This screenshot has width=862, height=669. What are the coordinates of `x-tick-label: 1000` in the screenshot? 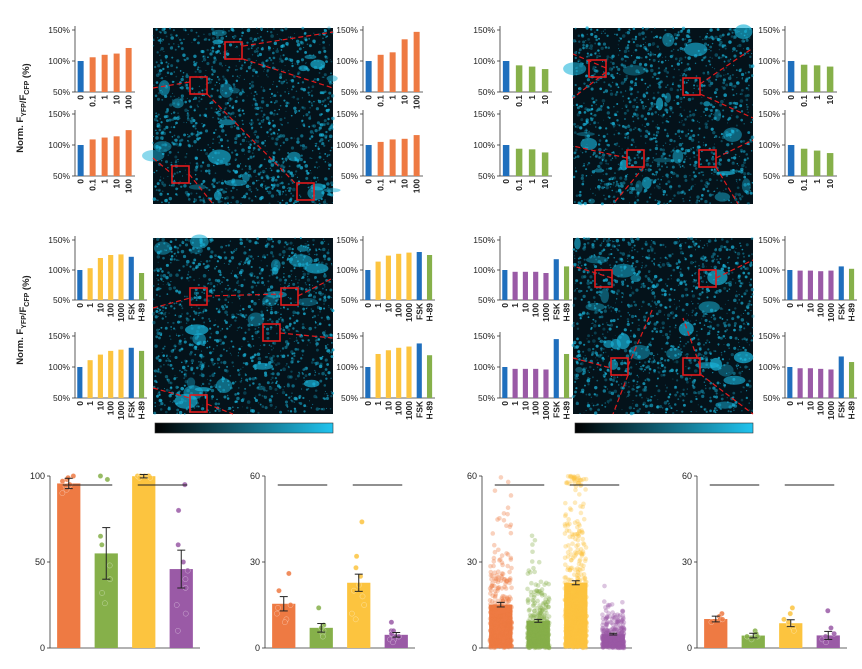 It's located at (121, 410).